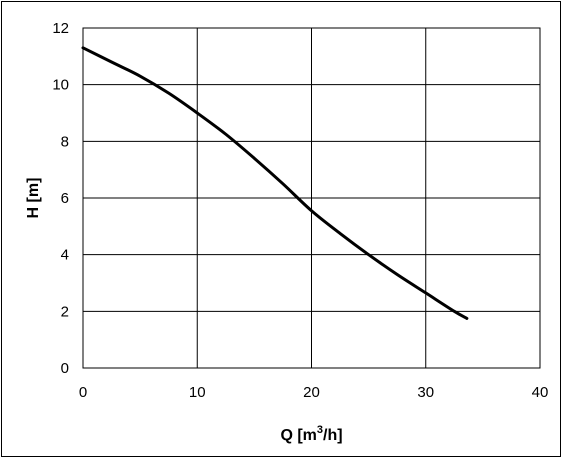  I want to click on y-tick-label: 6, so click(65, 198).